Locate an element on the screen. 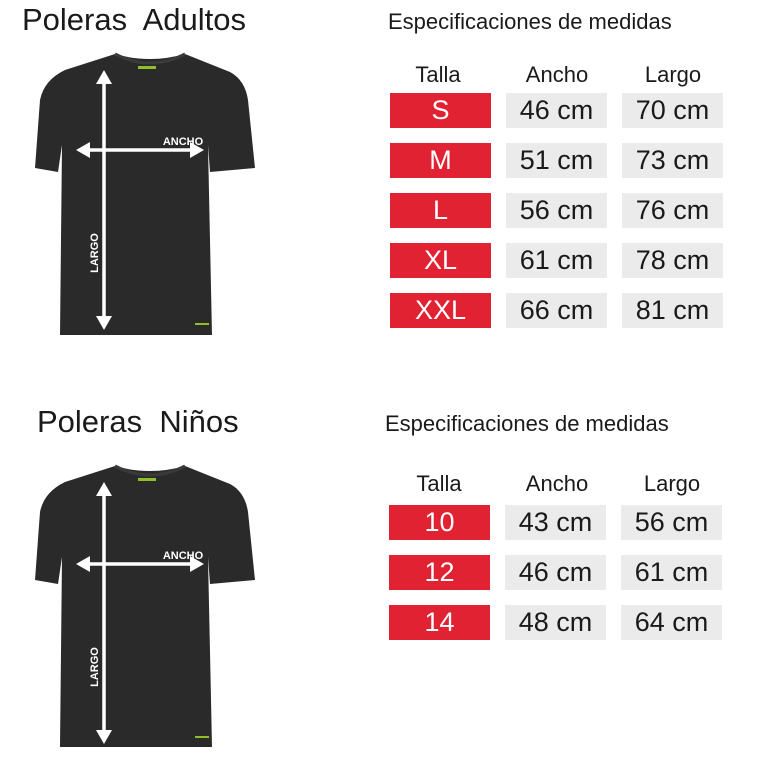  kids-ancho-cell: 43 cm is located at coordinates (555, 522).